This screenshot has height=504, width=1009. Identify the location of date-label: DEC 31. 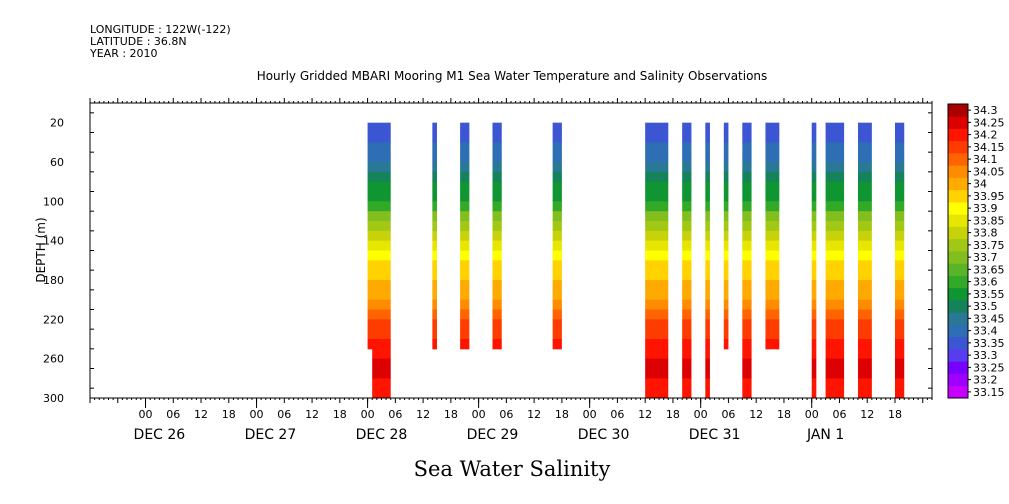
(715, 435).